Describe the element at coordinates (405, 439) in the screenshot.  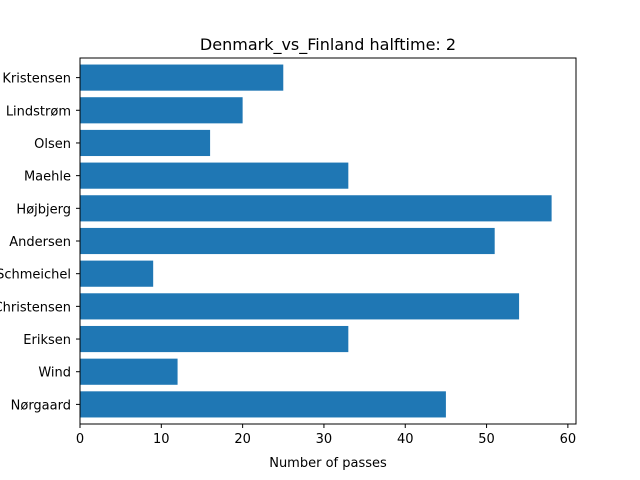
I see `x-tick-label: 40` at that location.